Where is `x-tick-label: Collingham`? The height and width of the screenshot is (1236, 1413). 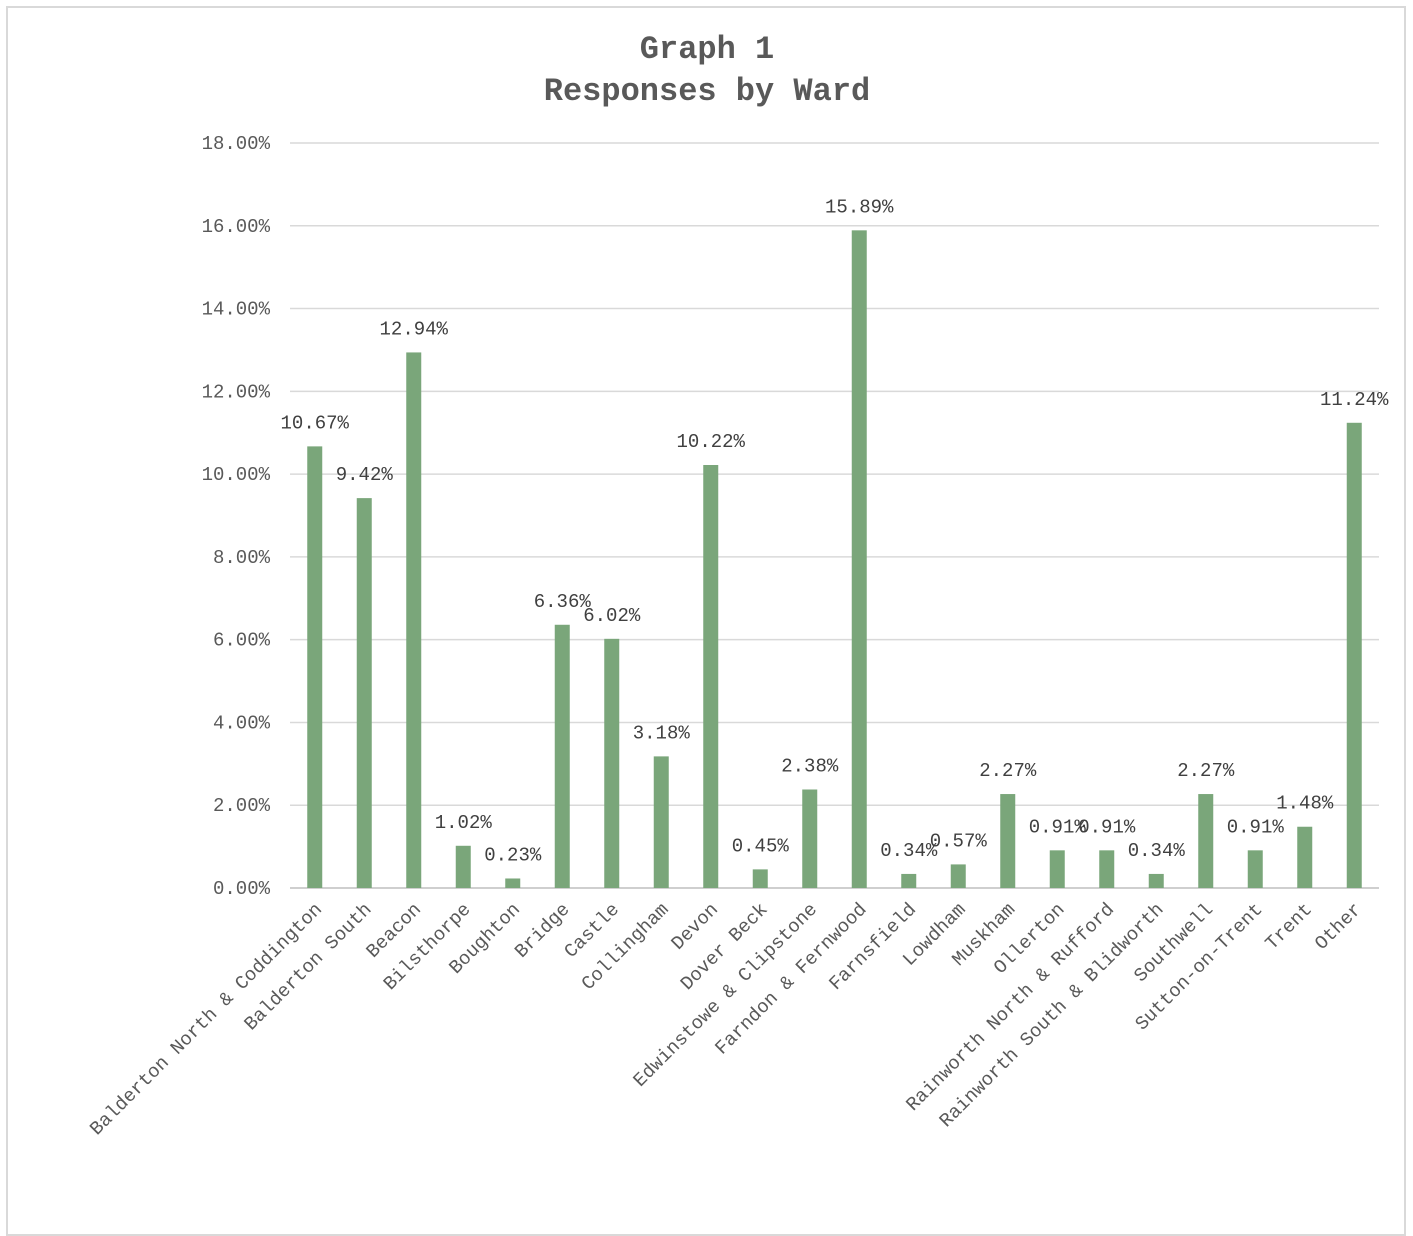
x-tick-label: Collingham is located at coordinates (625, 947).